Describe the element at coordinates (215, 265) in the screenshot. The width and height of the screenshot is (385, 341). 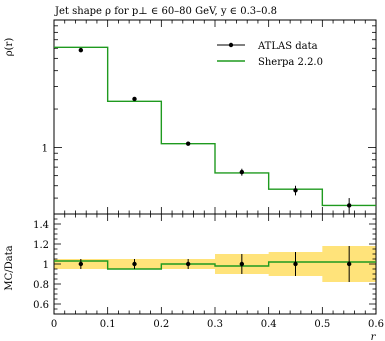
I see `ratio-sherpa-step-line` at that location.